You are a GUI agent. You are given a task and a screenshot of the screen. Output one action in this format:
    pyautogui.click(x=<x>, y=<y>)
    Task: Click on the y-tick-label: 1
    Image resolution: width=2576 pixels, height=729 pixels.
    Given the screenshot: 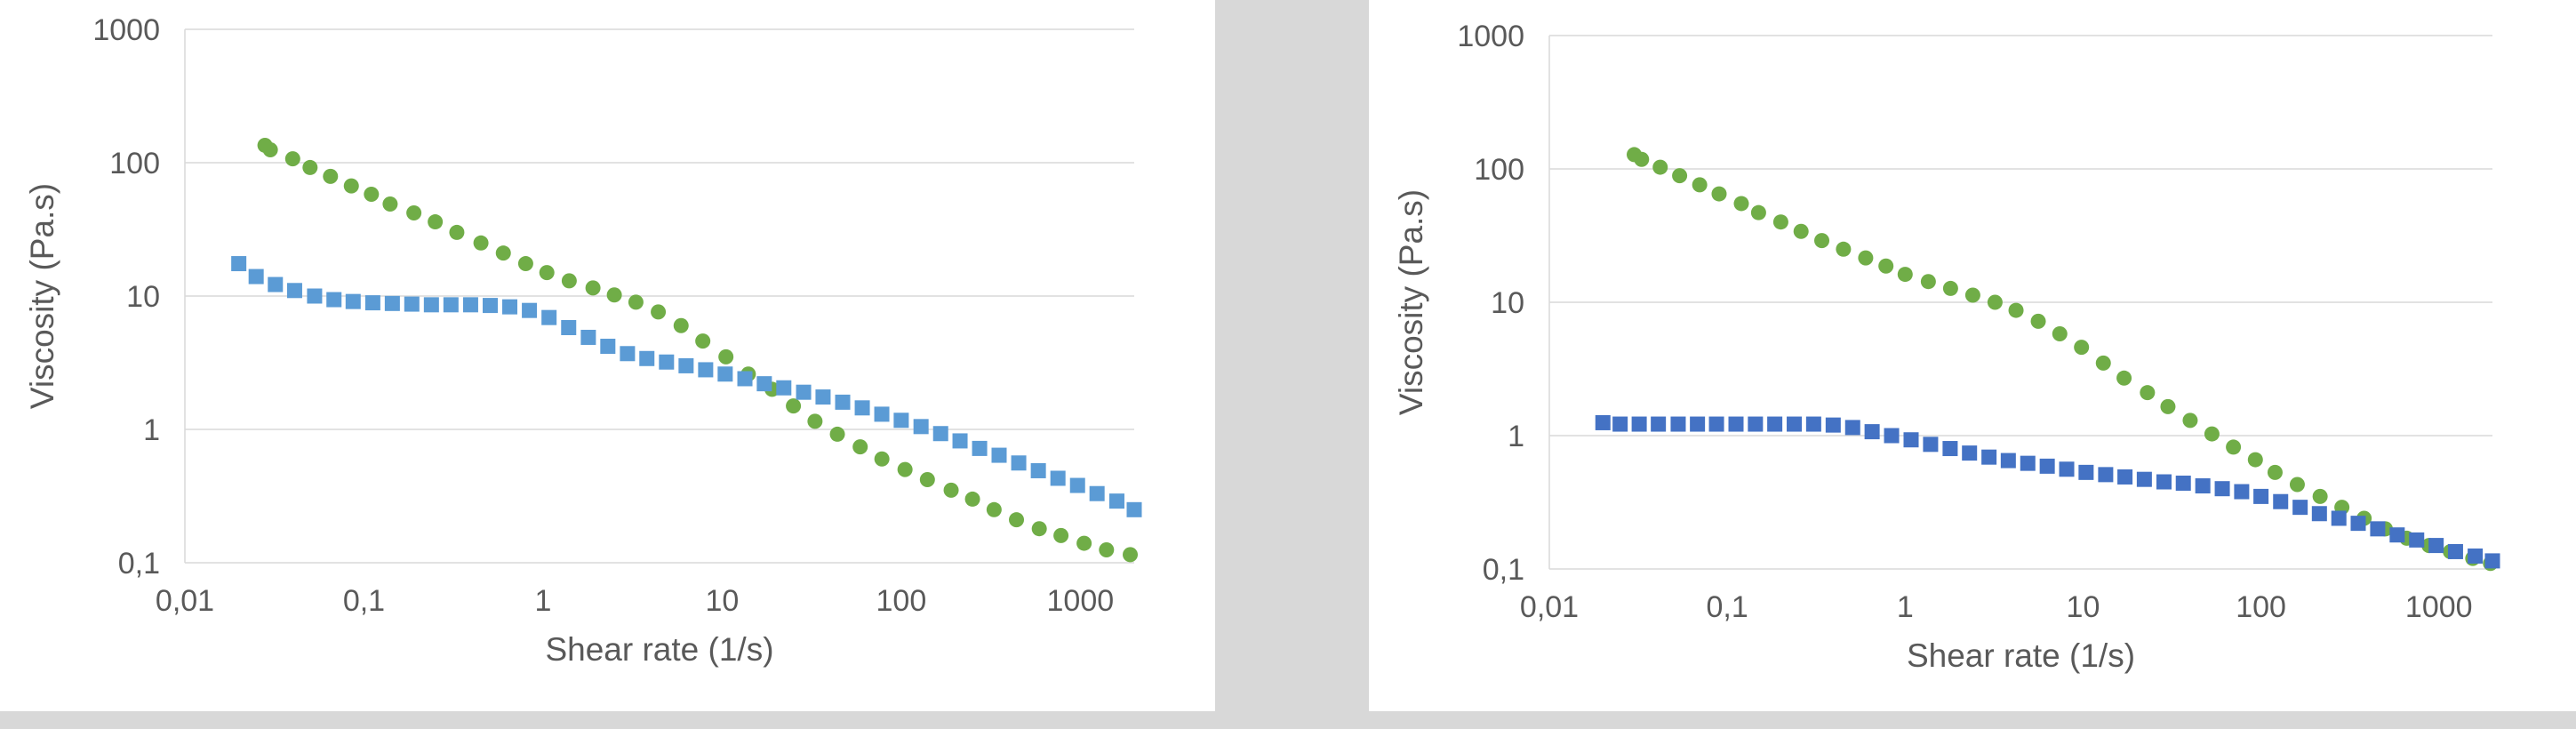 What is the action you would take?
    pyautogui.click(x=1516, y=437)
    